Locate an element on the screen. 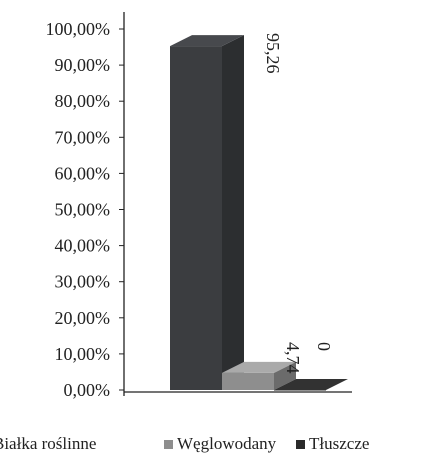 The image size is (446, 455). legend: Białka roślinne Węglowodany Tłuszcze is located at coordinates (184, 443).